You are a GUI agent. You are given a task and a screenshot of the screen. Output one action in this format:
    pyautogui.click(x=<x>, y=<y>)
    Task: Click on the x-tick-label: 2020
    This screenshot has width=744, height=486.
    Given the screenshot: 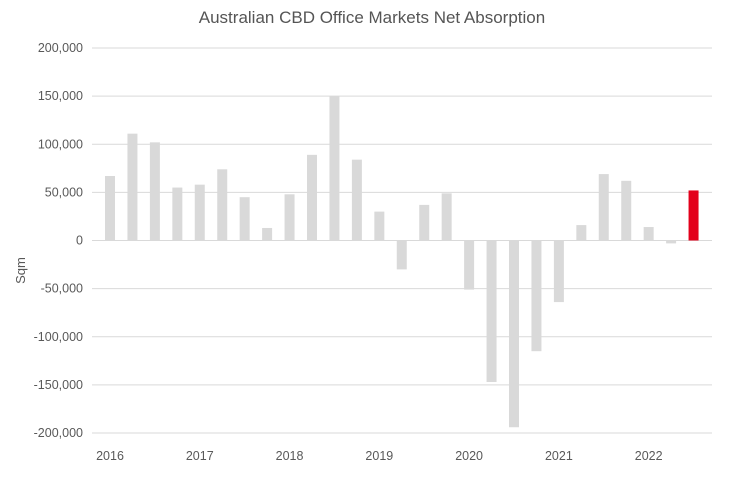 What is the action you would take?
    pyautogui.click(x=469, y=456)
    